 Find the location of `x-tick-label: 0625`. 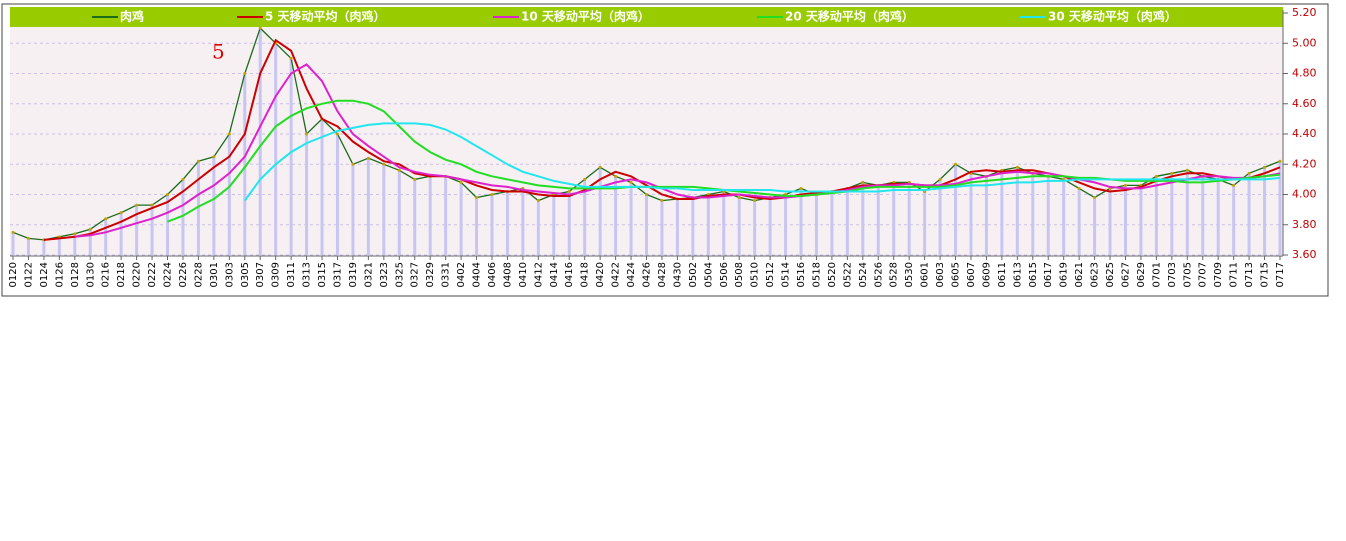

x-tick-label: 0625 is located at coordinates (1110, 274).